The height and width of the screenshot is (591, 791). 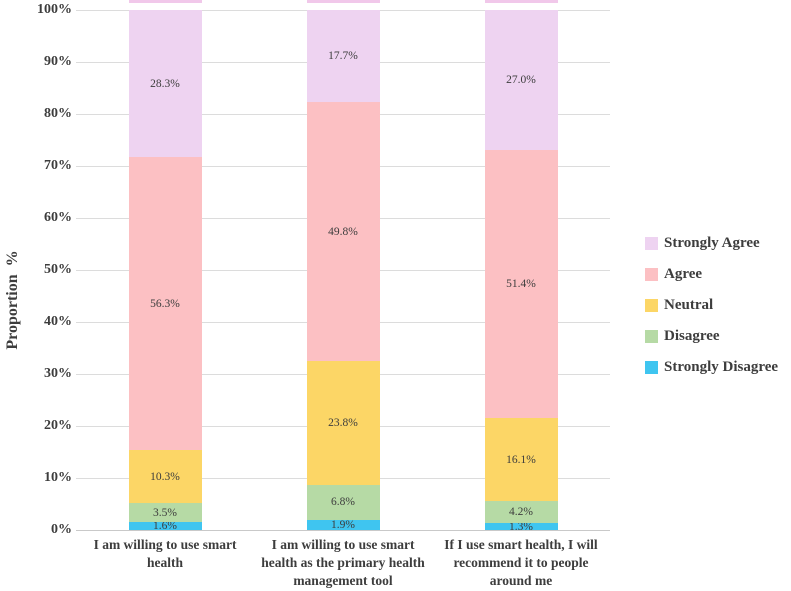 I want to click on legend-label: Disagree, so click(x=692, y=335).